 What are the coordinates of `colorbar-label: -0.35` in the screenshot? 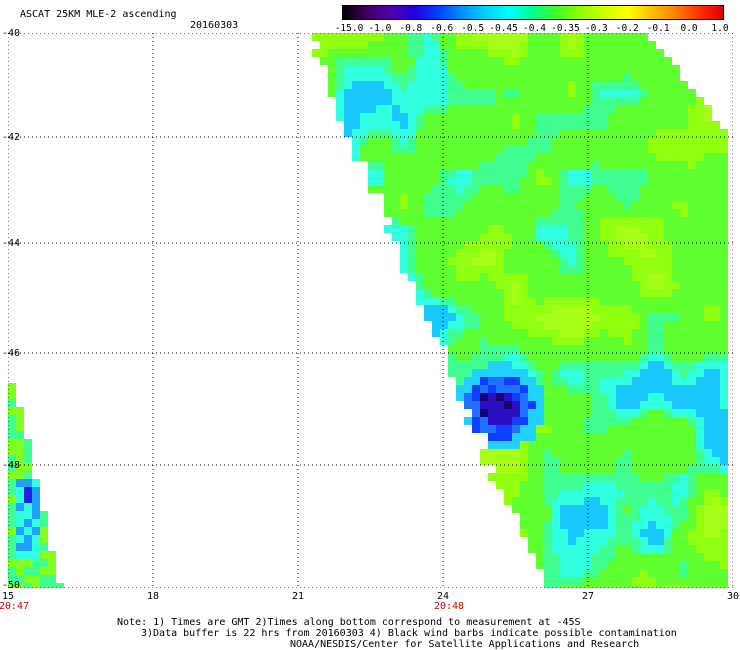 It's located at (565, 28).